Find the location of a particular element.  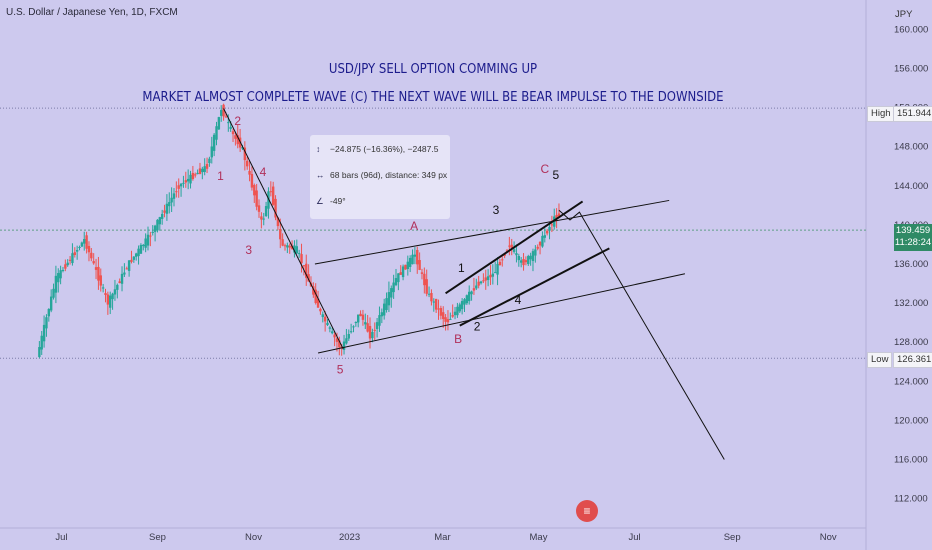

y-tick-label: 136.000 is located at coordinates (911, 264).